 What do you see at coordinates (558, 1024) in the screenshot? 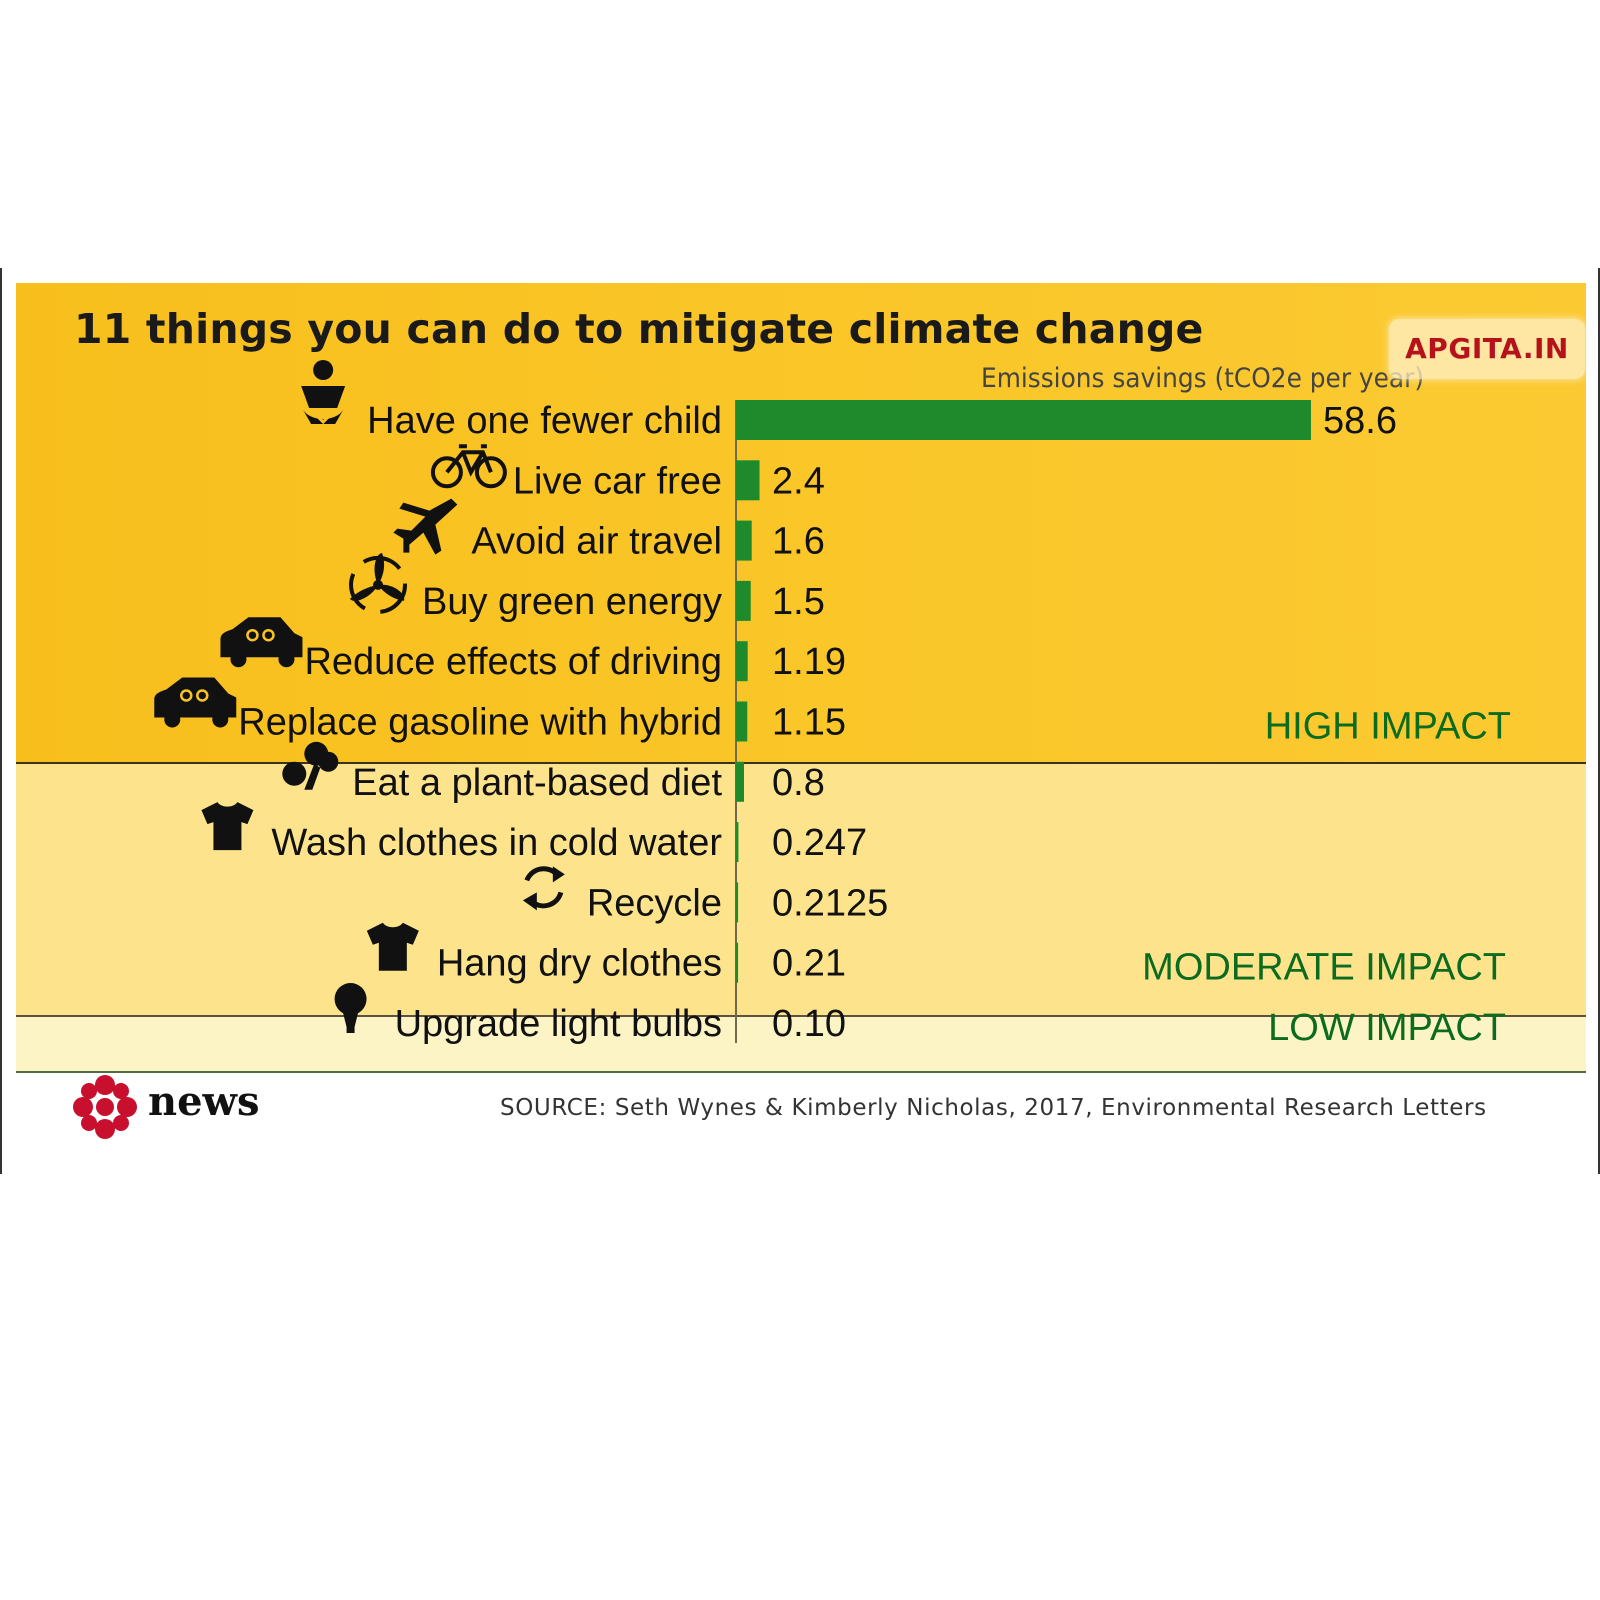
I see `category-label-11: Upgrade light bulbs` at bounding box center [558, 1024].